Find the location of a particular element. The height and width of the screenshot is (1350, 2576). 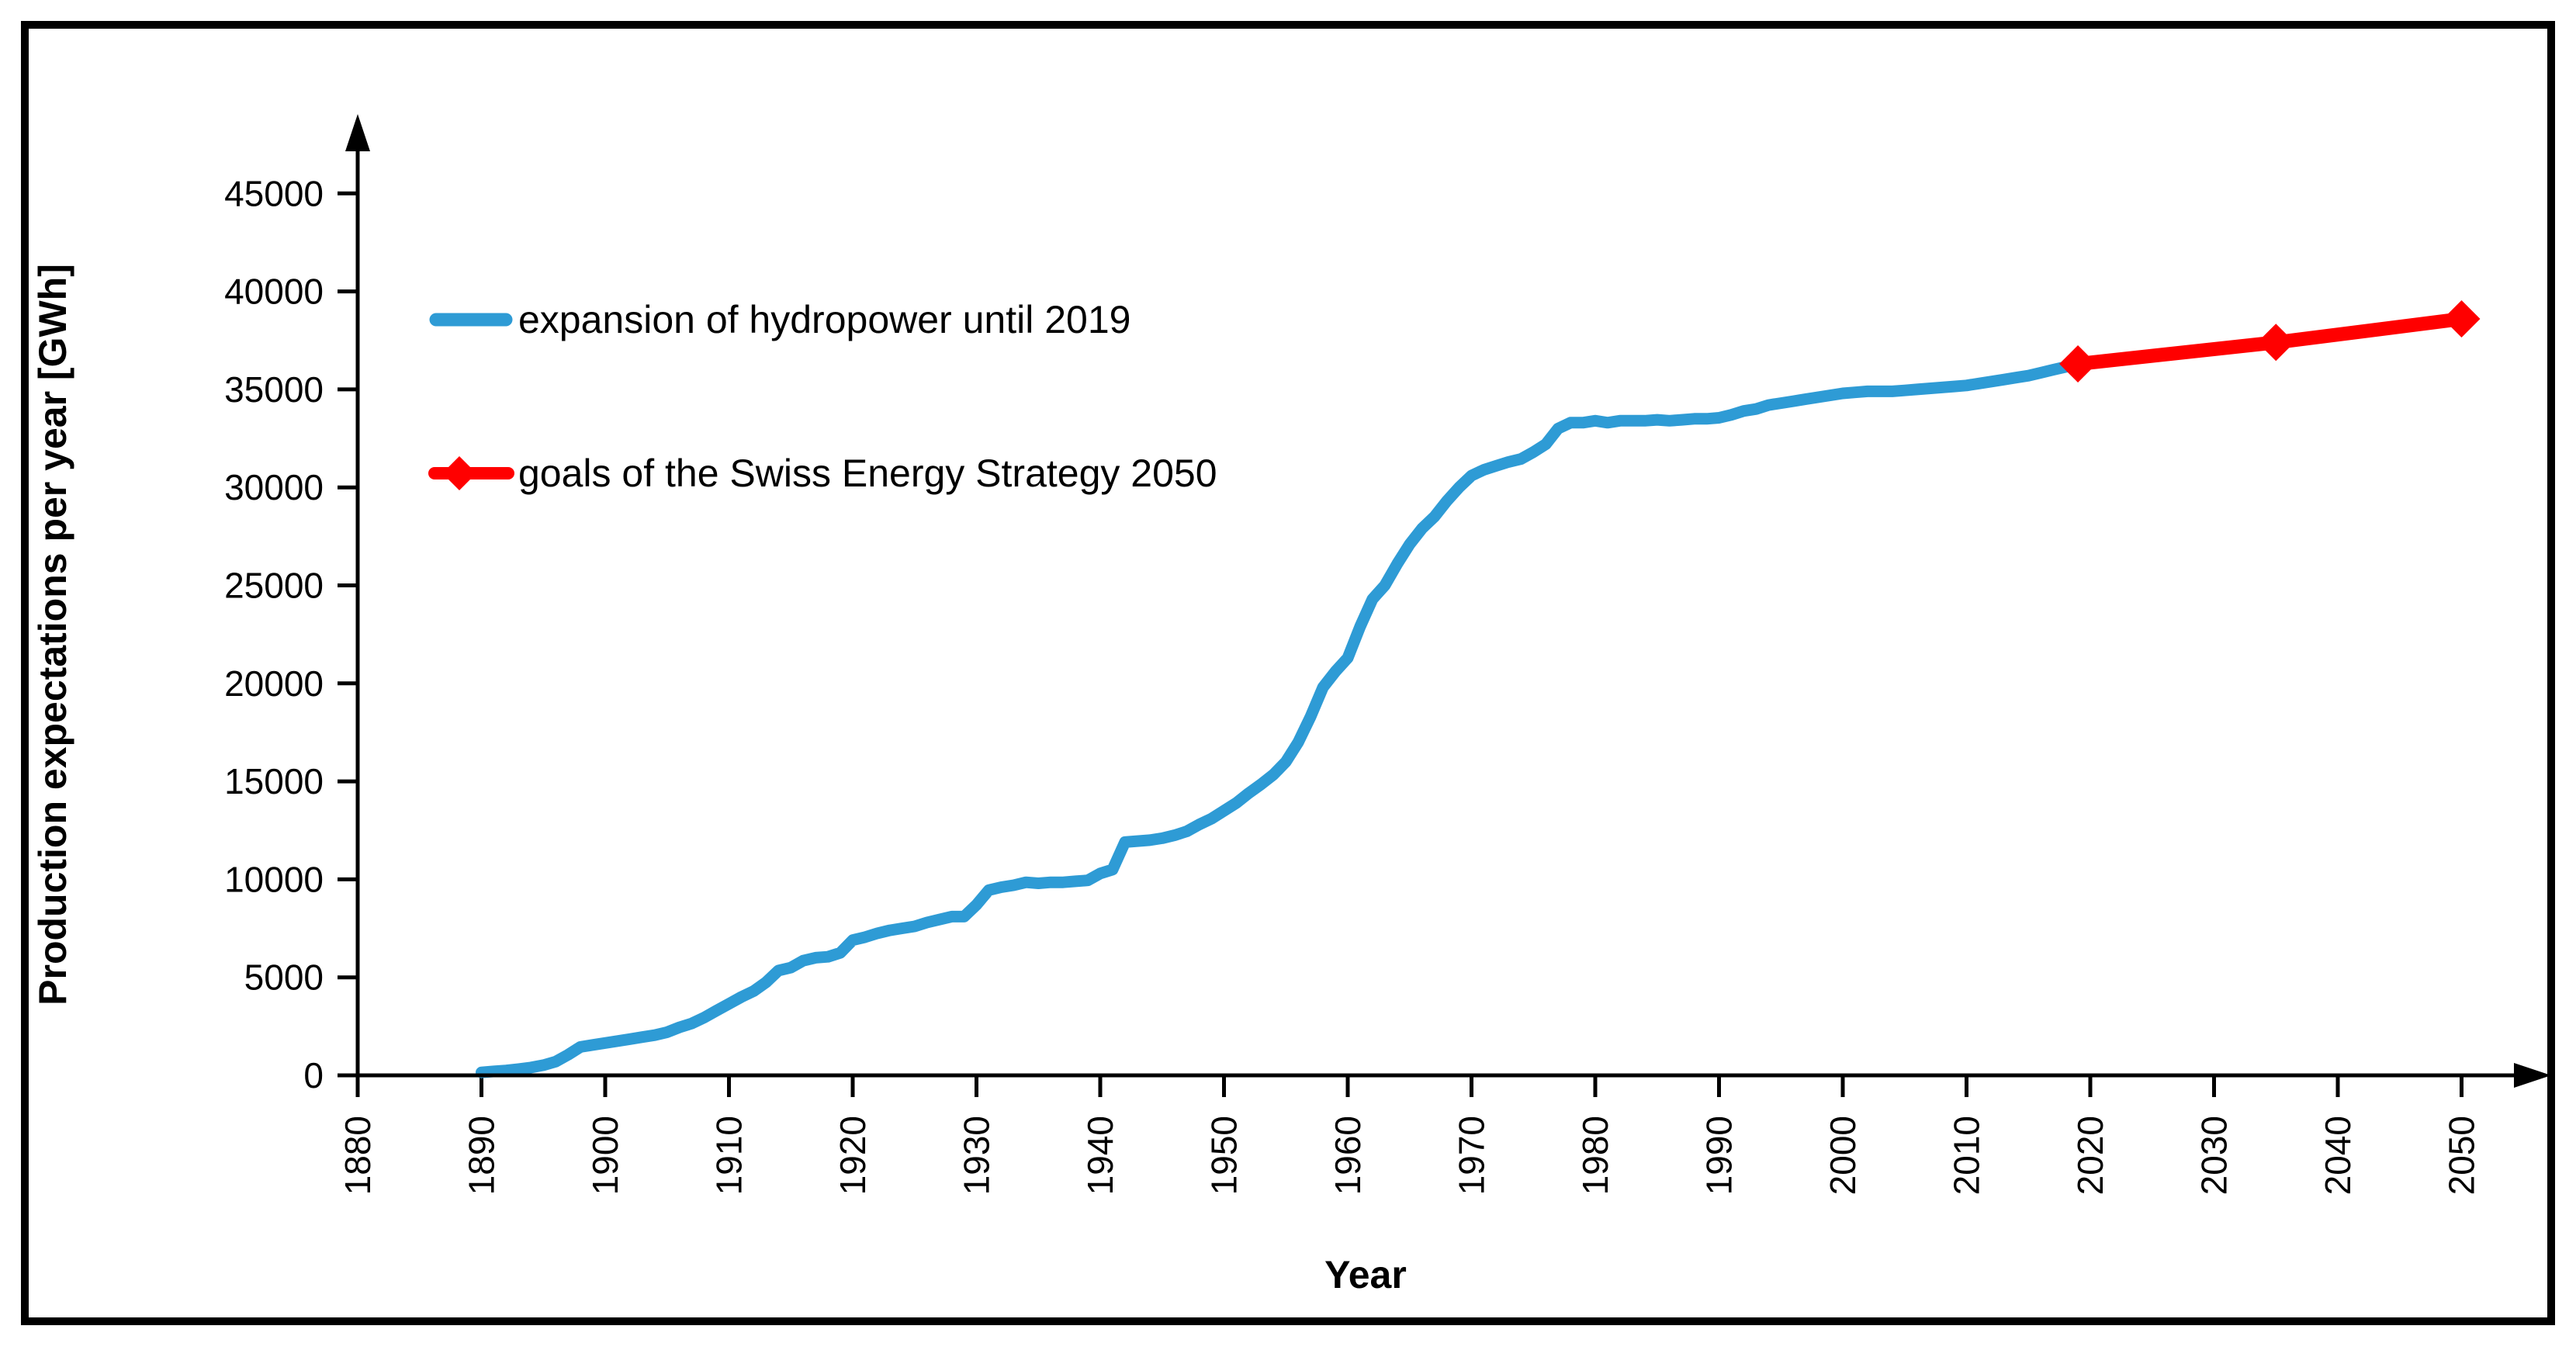

legend-label-hydropower: expansion of hydropower until 2019 is located at coordinates (824, 319).